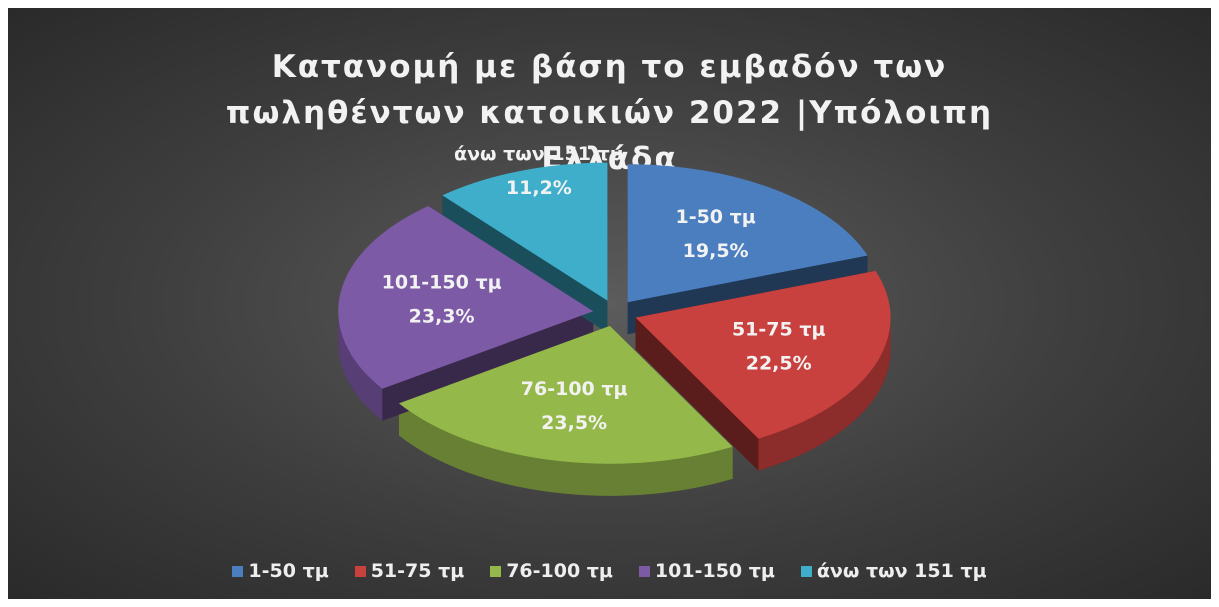  I want to click on legend-label: 1-50 τμ, so click(288, 571).